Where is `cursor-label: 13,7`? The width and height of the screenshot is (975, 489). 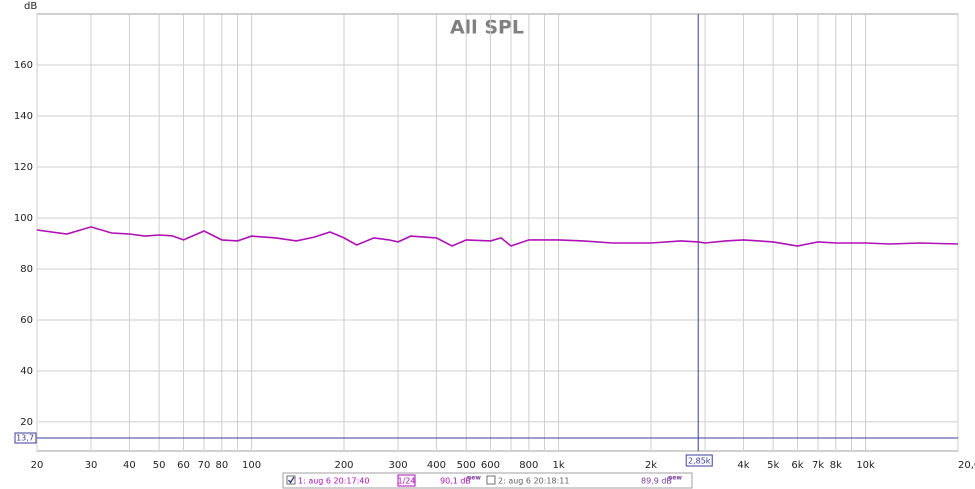 cursor-label: 13,7 is located at coordinates (25, 437).